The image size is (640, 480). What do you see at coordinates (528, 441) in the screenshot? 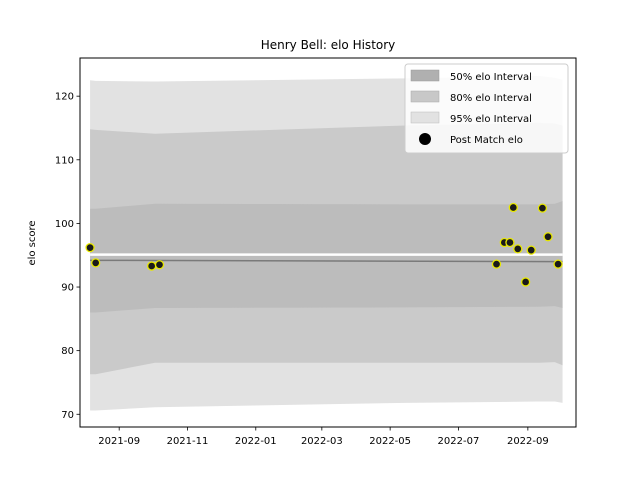
I see `x-tick-label: 2022-09` at bounding box center [528, 441].